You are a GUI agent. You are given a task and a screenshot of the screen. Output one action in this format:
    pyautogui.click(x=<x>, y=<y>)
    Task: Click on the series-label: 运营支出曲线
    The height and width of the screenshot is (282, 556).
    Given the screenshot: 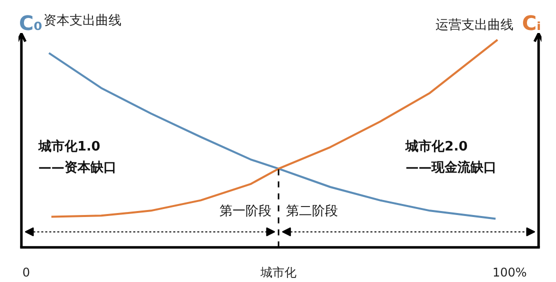 What is the action you would take?
    pyautogui.click(x=474, y=25)
    